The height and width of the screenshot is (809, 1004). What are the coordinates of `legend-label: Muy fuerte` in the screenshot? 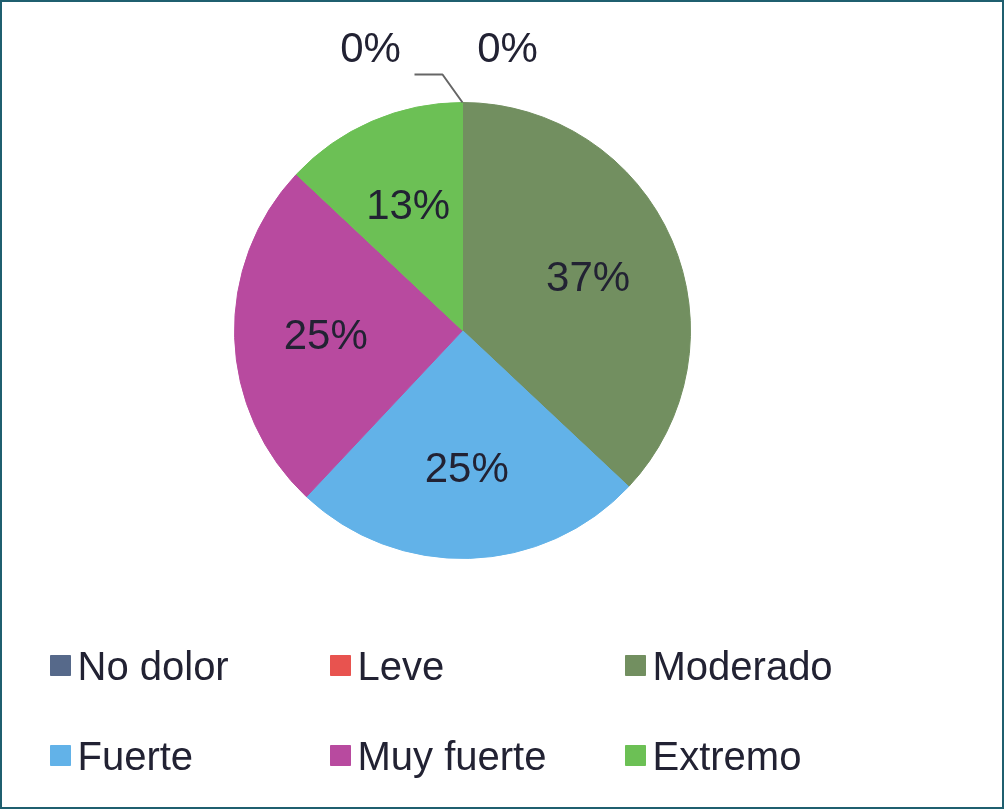 It's located at (452, 755).